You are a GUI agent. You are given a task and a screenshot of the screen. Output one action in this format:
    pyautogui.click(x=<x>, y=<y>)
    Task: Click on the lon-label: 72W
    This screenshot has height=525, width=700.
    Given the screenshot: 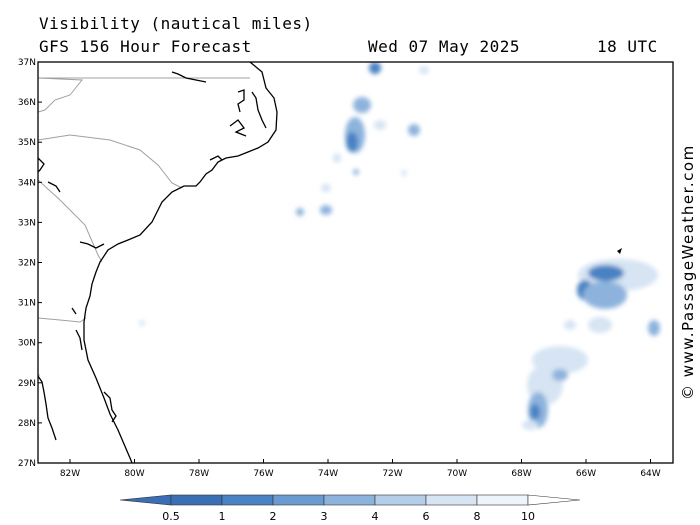 What is the action you would take?
    pyautogui.click(x=392, y=474)
    